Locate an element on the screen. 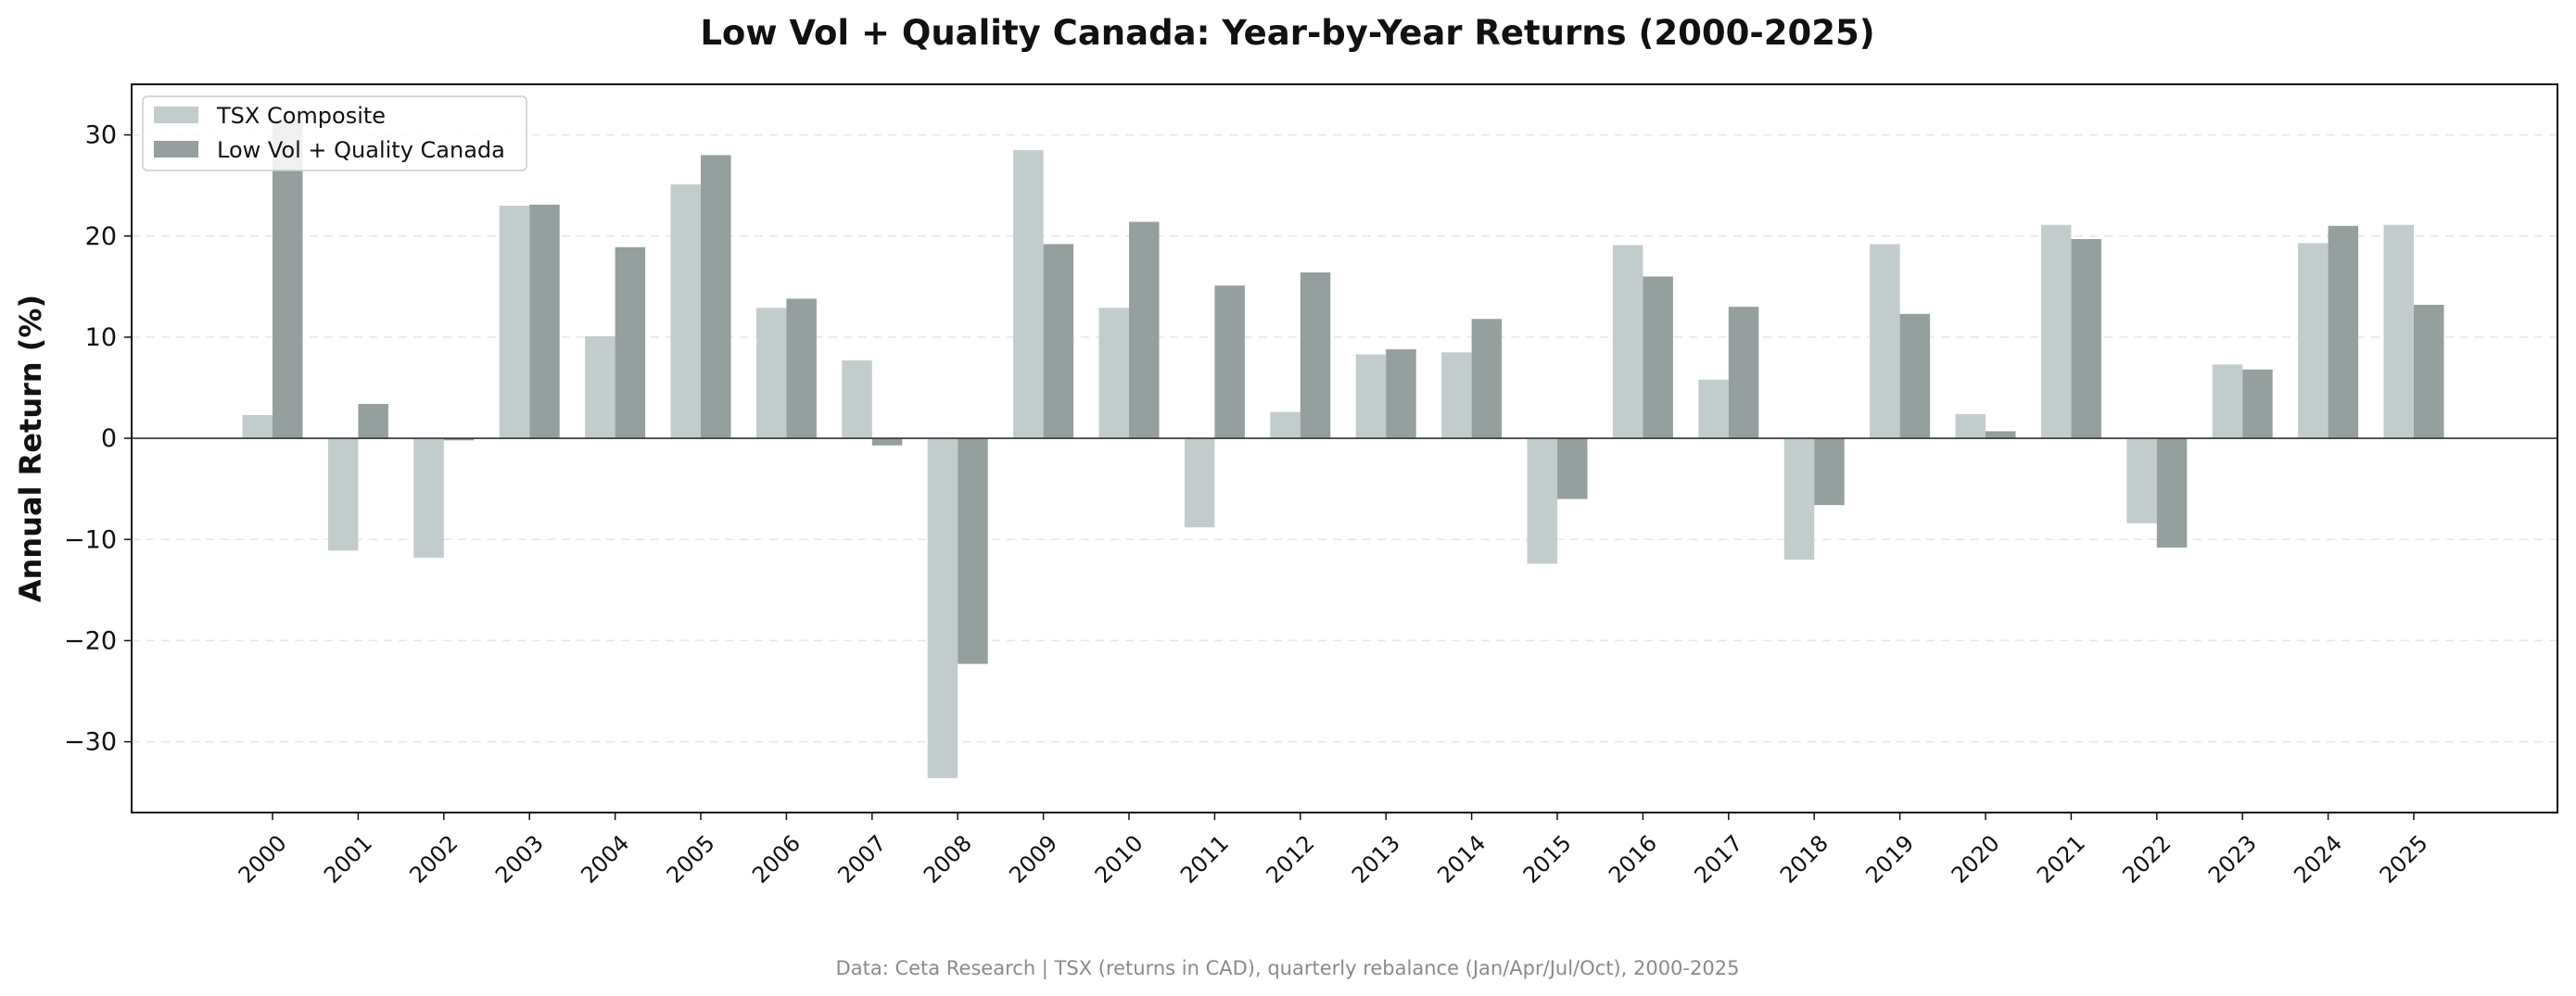 The width and height of the screenshot is (2576, 996). bar-tsx-composite-2006 is located at coordinates (771, 374).